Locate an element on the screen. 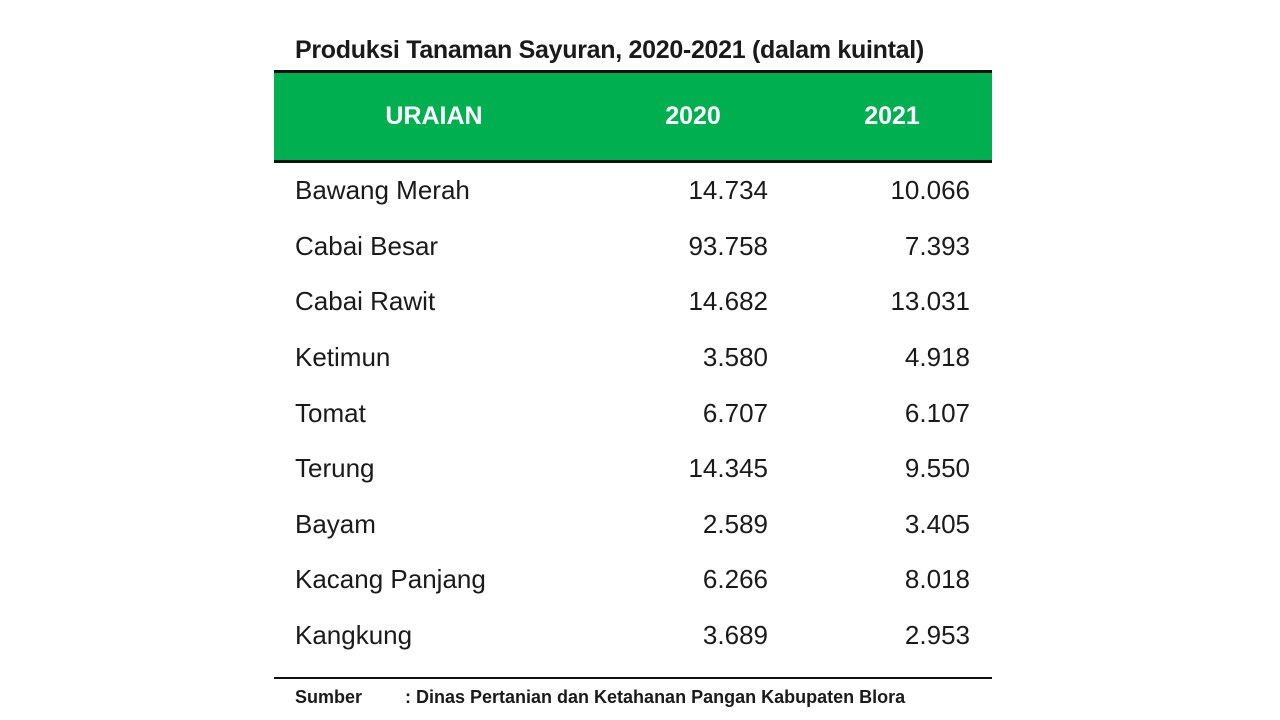 The width and height of the screenshot is (1280, 720). header-row: URAIAN 2020 2021 is located at coordinates (633, 116).